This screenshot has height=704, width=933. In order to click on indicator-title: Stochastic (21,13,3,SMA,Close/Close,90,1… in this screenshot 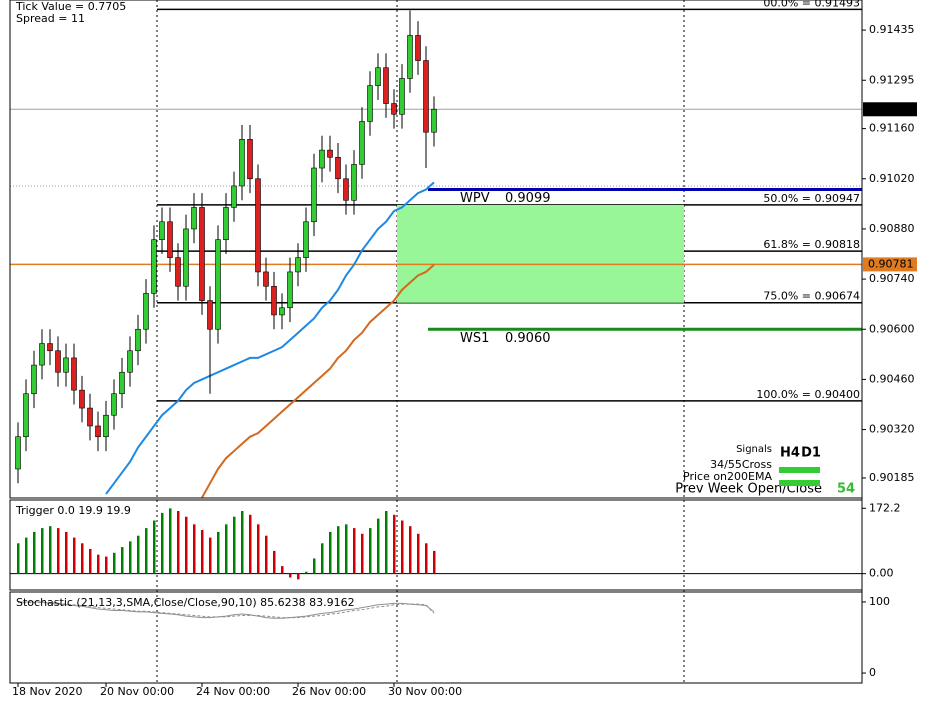, I will do `click(185, 602)`.